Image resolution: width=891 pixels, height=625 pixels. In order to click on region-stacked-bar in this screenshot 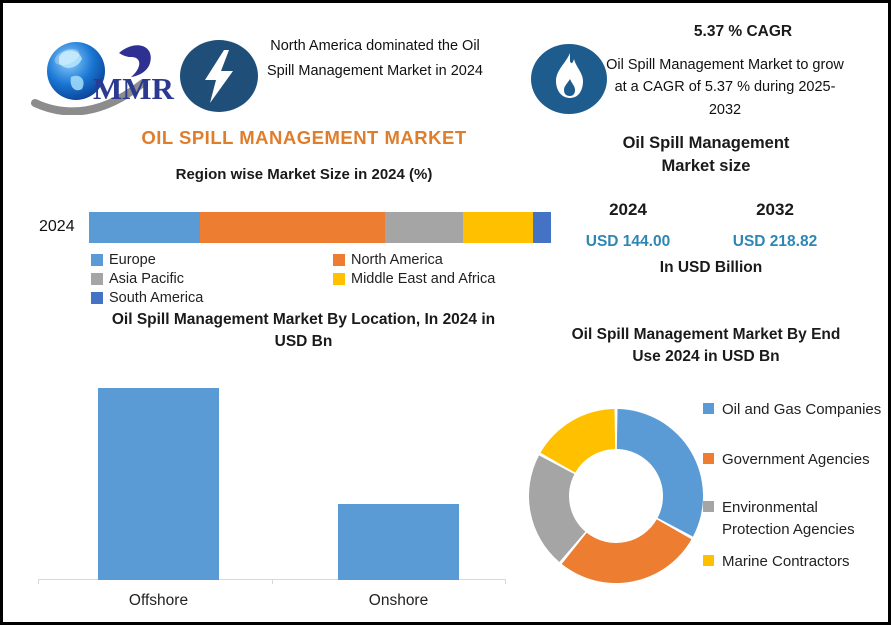, I will do `click(320, 227)`.